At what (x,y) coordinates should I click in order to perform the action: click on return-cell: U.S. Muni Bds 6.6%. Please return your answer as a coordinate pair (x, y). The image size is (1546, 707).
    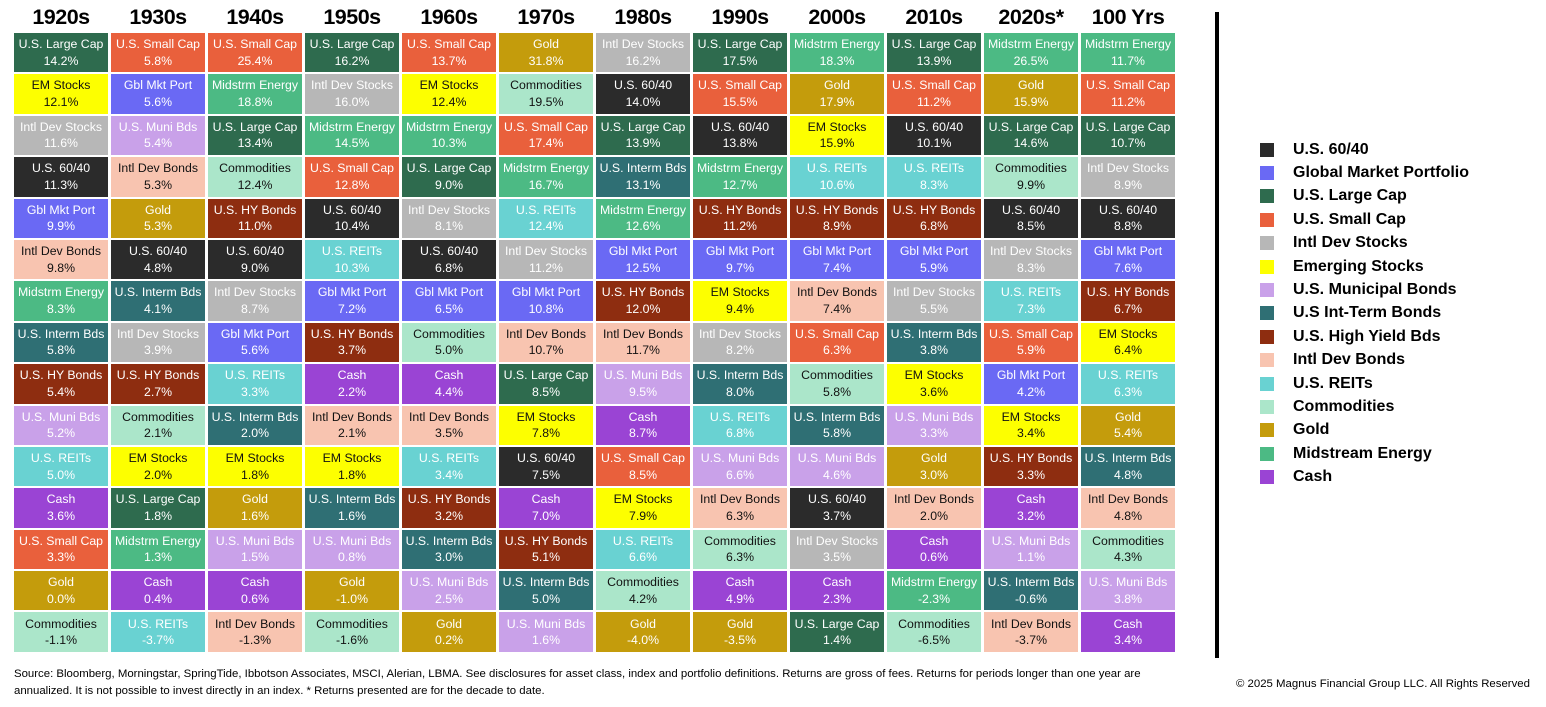
    Looking at the image, I should click on (740, 466).